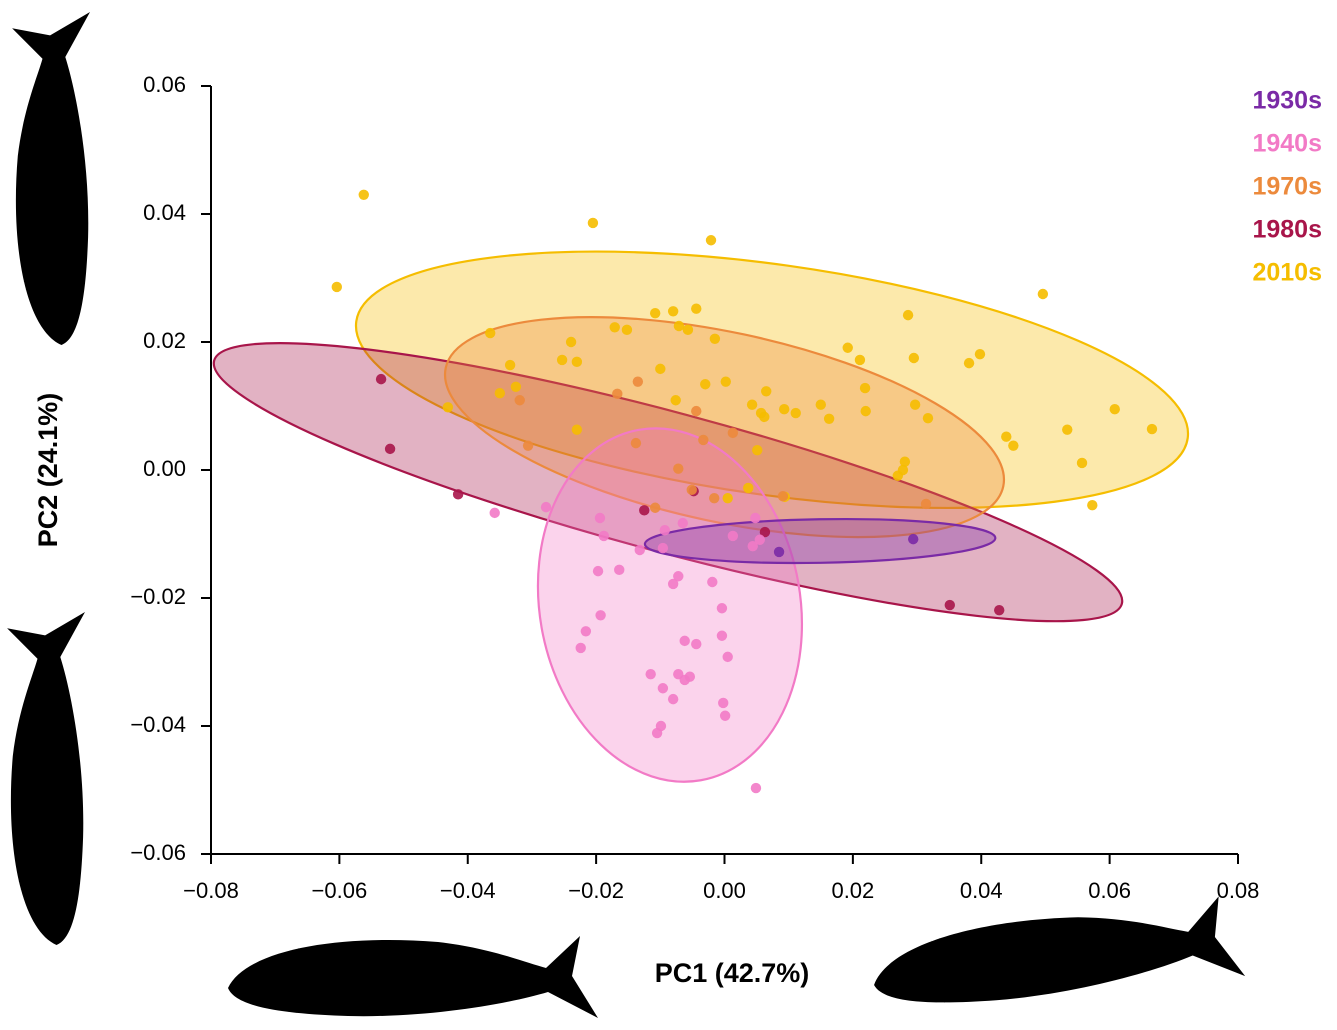  I want to click on x-tick-label: −0.08, so click(211, 890).